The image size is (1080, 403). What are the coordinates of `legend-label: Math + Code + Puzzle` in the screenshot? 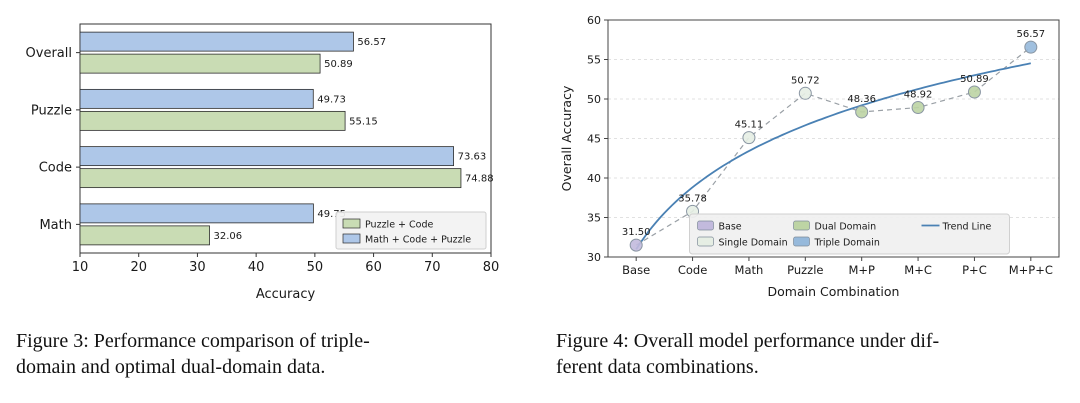 It's located at (418, 240).